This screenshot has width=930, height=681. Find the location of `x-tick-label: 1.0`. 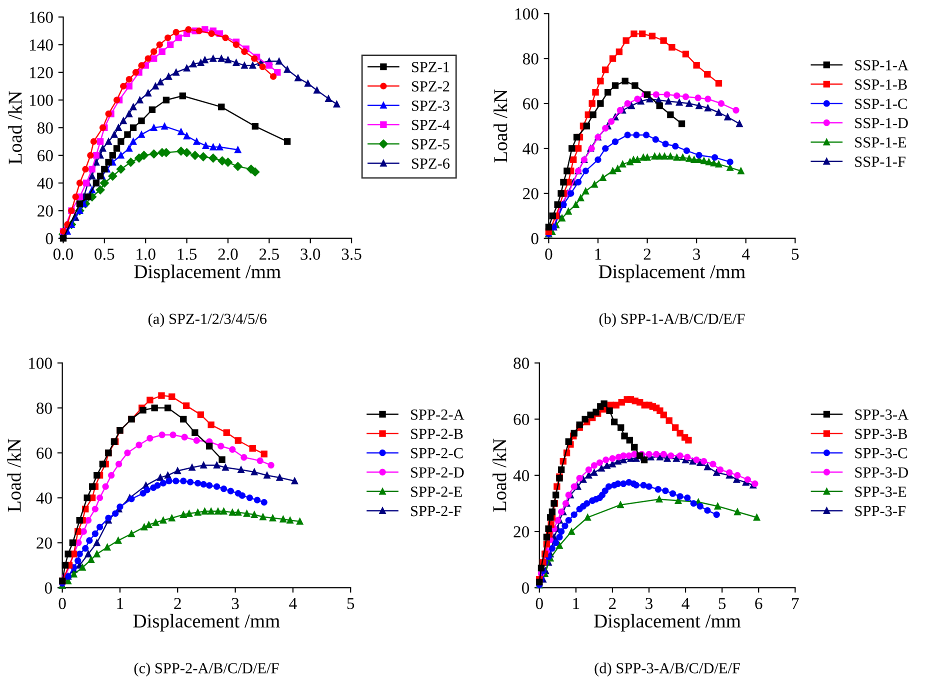

x-tick-label: 1.0 is located at coordinates (146, 254).